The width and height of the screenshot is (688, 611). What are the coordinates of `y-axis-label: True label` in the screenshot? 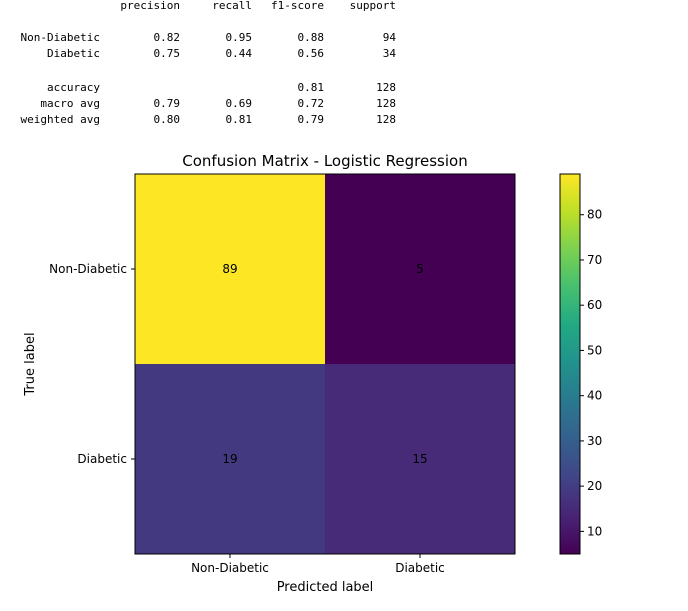 It's located at (30, 364).